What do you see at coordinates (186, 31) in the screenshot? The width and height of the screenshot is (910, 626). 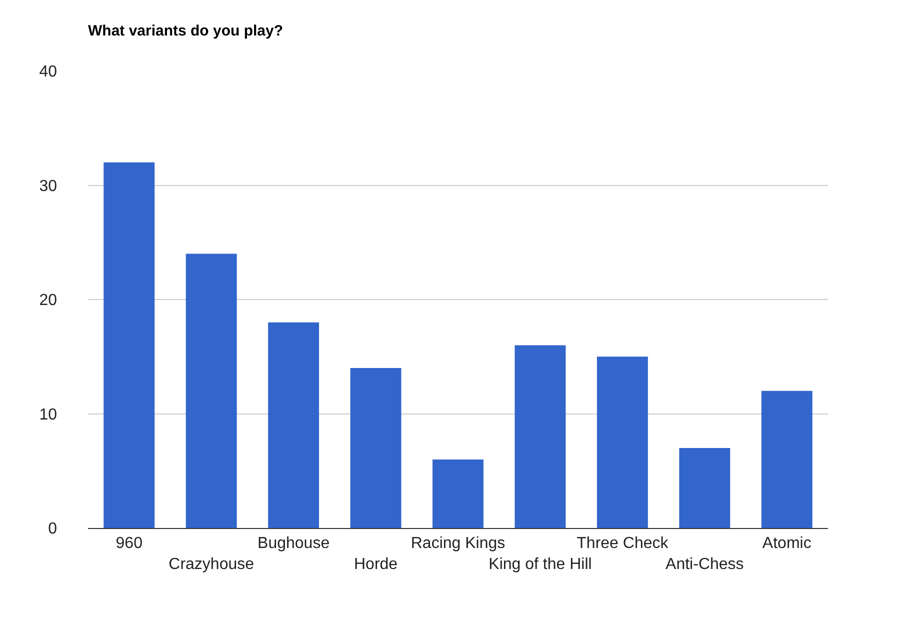 I see `chart-title: What variants do you play?` at bounding box center [186, 31].